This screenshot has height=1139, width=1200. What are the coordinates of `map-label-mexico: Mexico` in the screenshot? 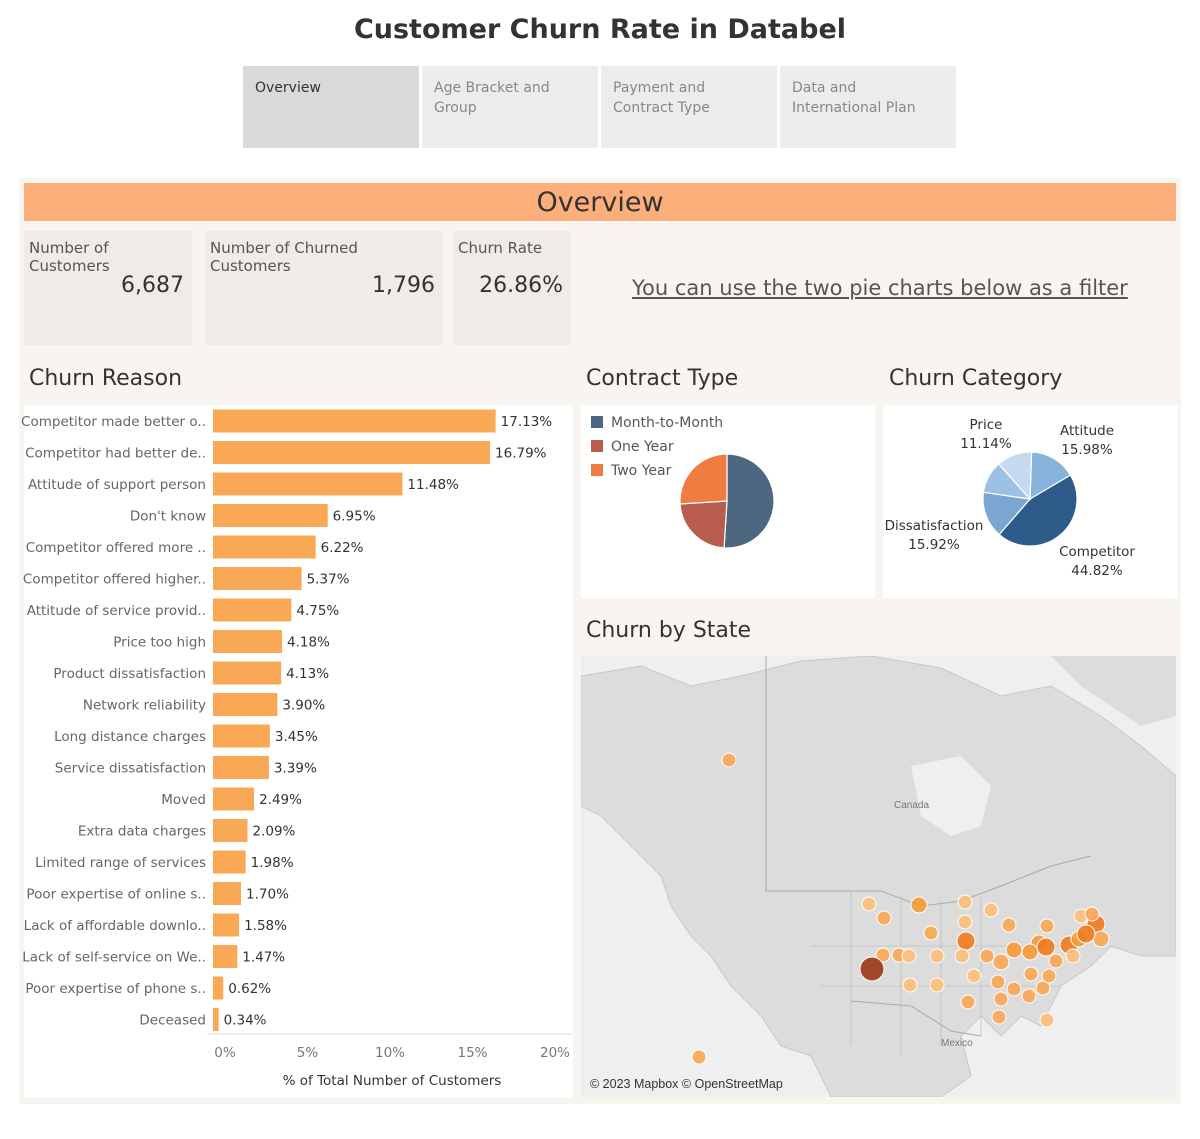 It's located at (957, 1043).